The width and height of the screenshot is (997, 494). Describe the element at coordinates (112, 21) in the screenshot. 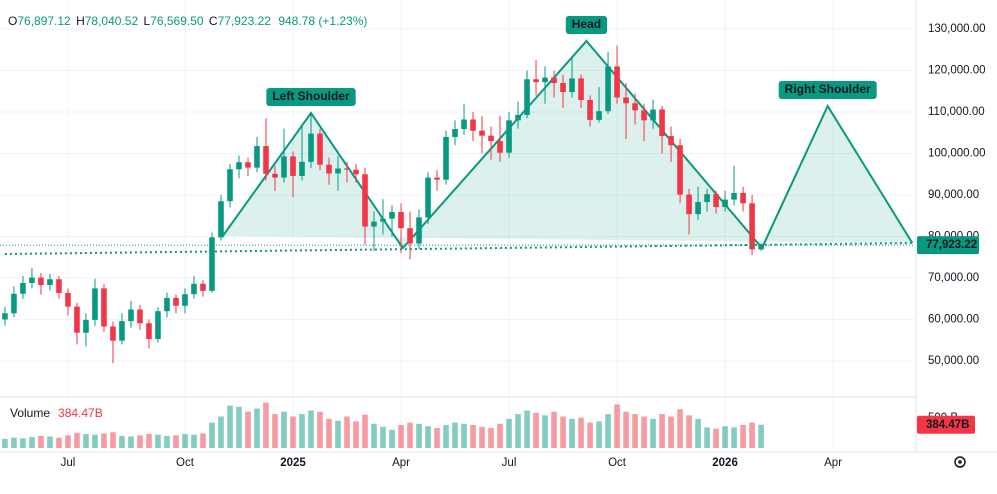

I see `legend-value: 78,040.52` at that location.